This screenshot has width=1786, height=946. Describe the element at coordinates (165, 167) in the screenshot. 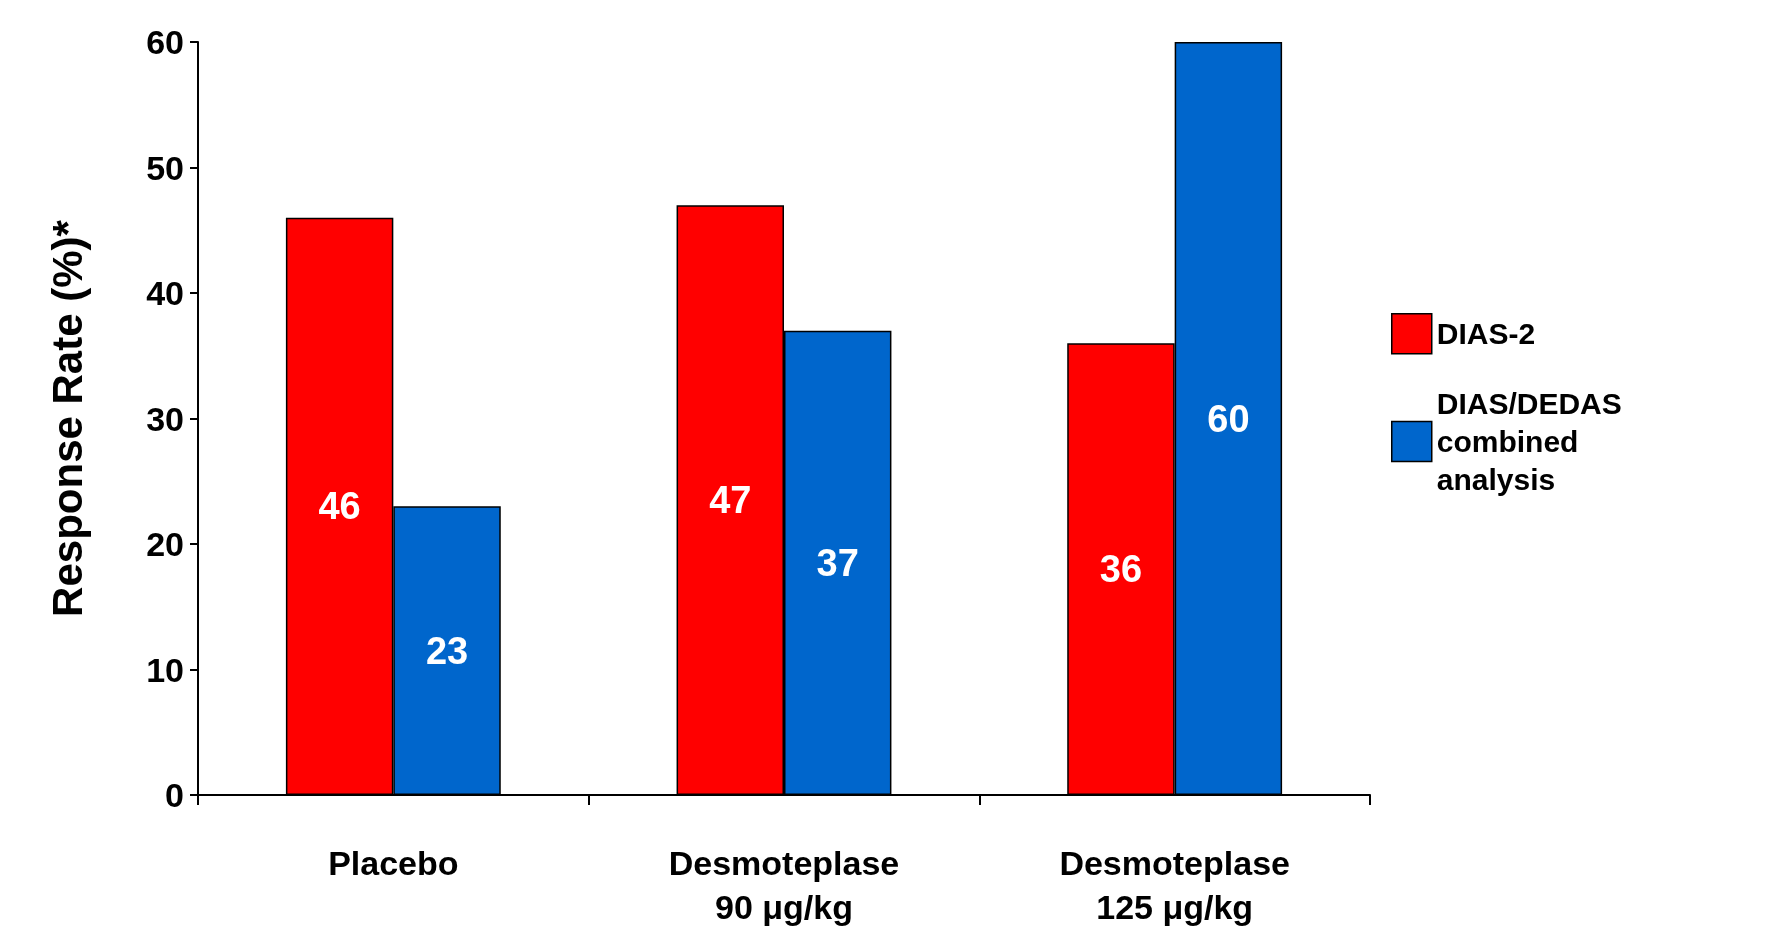

I see `y-tick-label: 50` at that location.